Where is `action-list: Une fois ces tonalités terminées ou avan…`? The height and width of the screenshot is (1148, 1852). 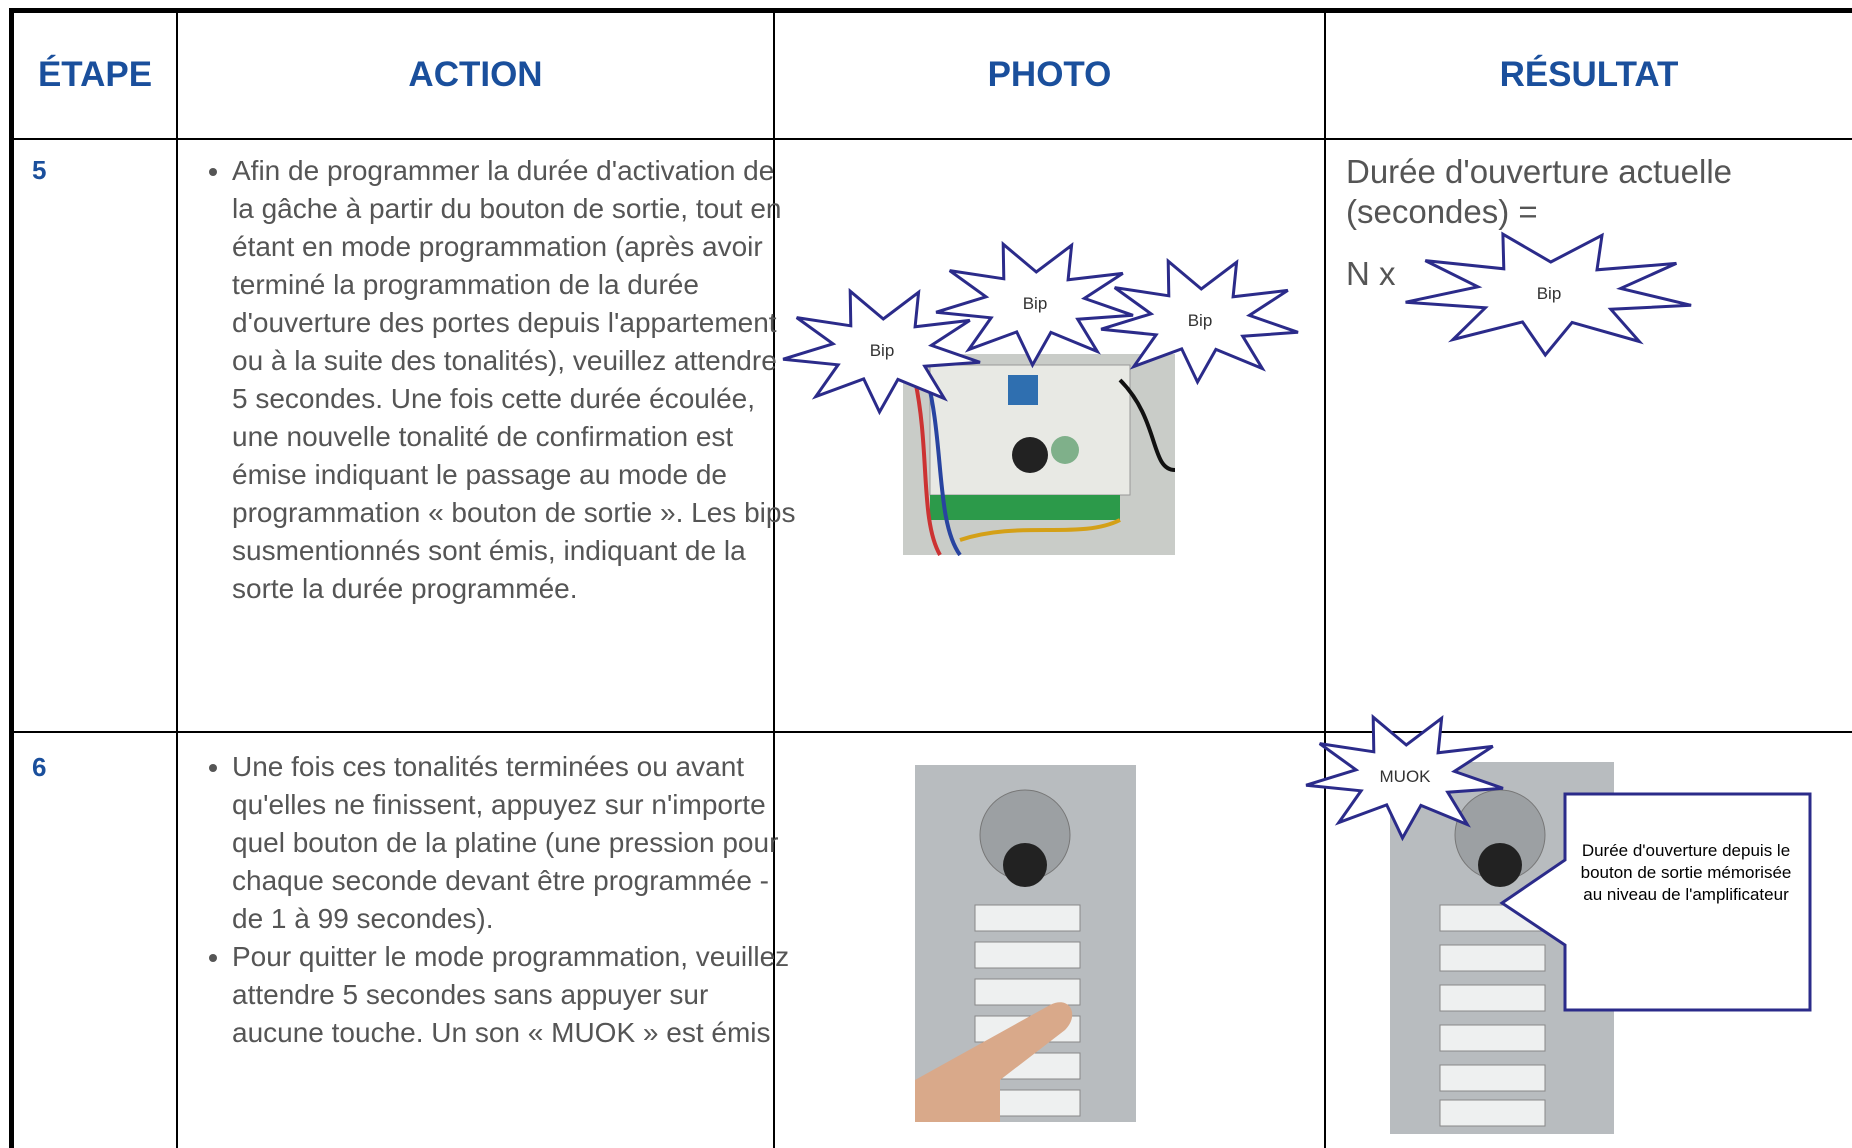 action-list: Une fois ces tonalités terminées ou avan… is located at coordinates (496, 900).